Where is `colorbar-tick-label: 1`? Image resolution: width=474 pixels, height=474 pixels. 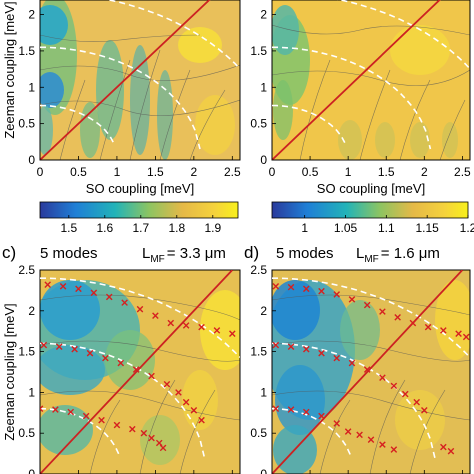
colorbar-tick-label: 1 is located at coordinates (304, 228).